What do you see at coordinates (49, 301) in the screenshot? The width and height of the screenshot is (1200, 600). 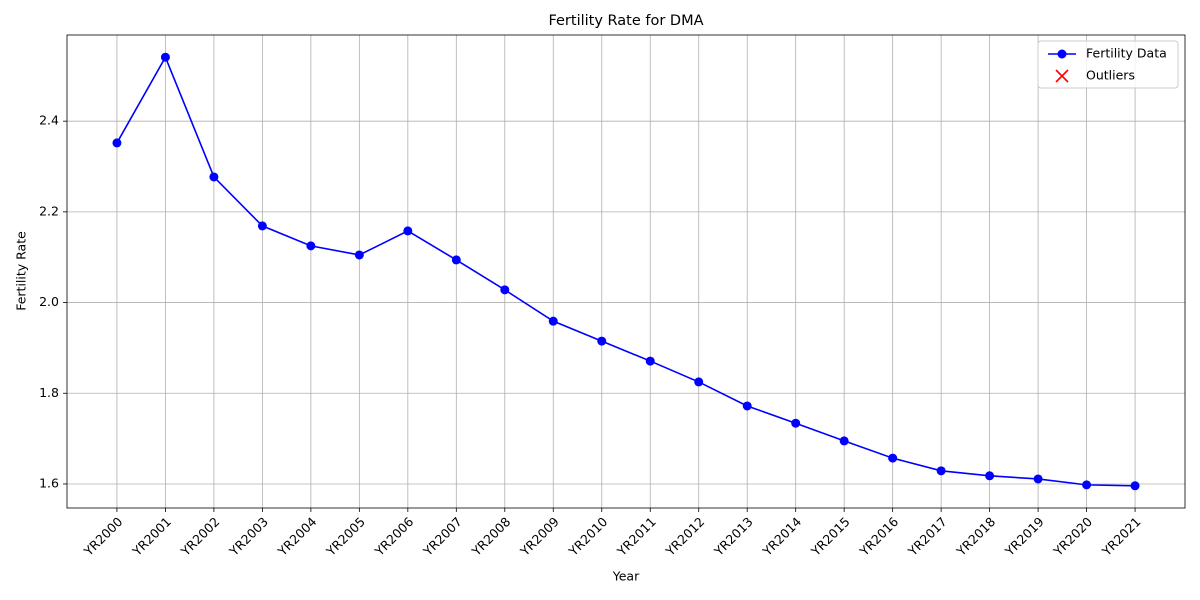 I see `y-tick-label: 2.0` at bounding box center [49, 301].